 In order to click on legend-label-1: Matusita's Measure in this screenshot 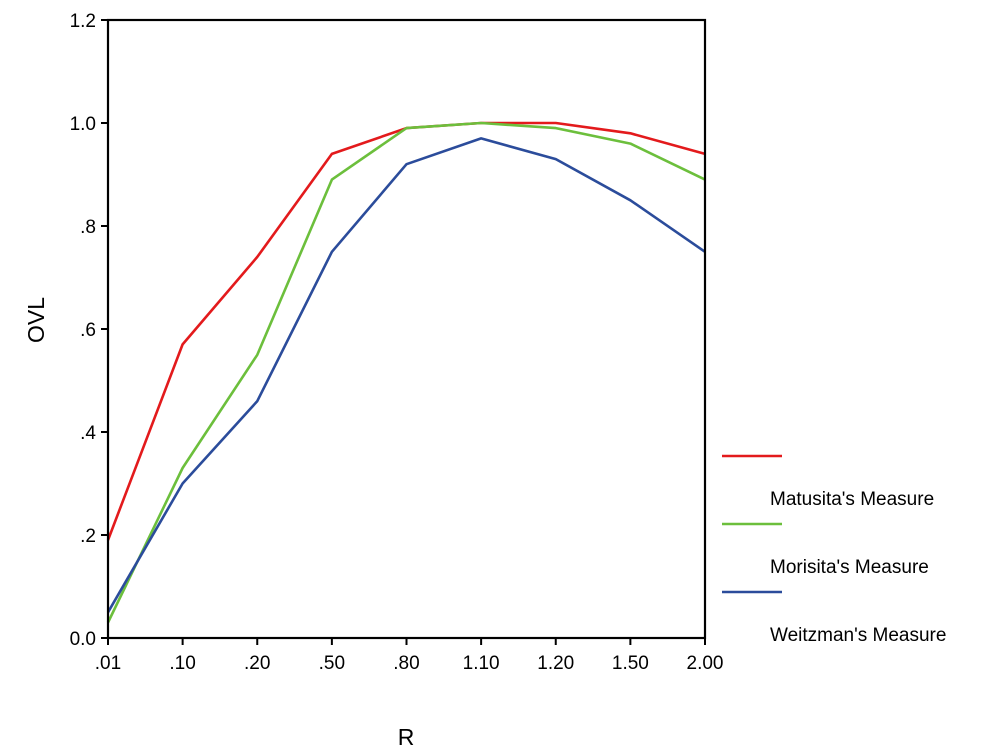, I will do `click(852, 499)`.